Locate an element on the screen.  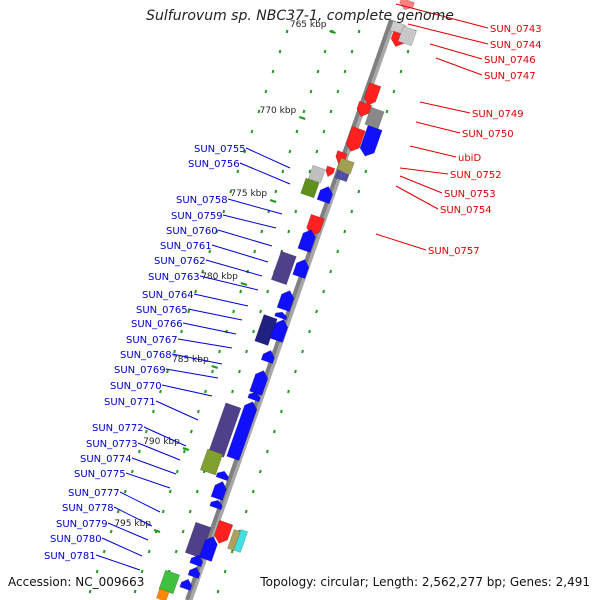
reverse-gene-label: SUN_0765 is located at coordinates (162, 310).